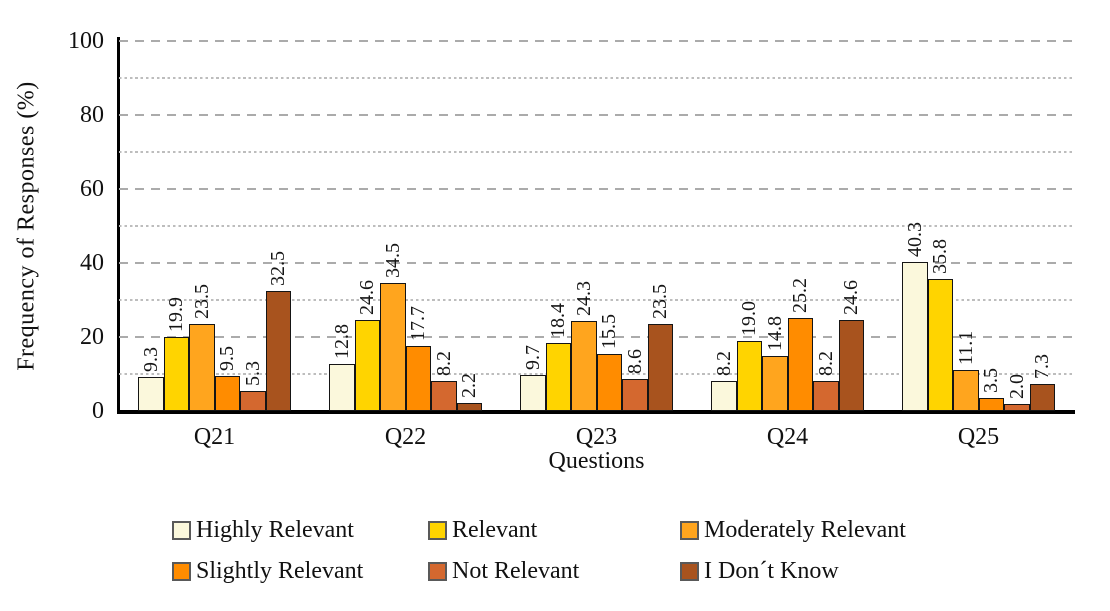 The width and height of the screenshot is (1110, 611). I want to click on bar-value-label: 40.3, so click(914, 239).